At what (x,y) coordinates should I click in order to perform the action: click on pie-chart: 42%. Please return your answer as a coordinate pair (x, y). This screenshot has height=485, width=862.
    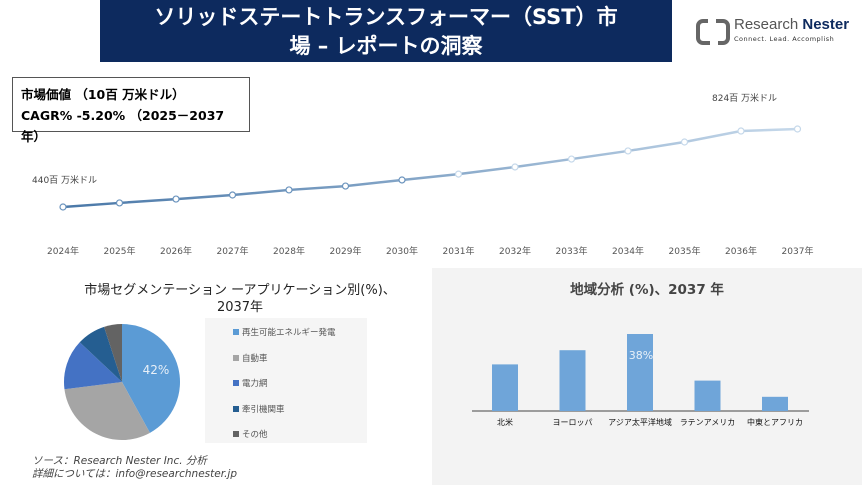
    Looking at the image, I should click on (122, 382).